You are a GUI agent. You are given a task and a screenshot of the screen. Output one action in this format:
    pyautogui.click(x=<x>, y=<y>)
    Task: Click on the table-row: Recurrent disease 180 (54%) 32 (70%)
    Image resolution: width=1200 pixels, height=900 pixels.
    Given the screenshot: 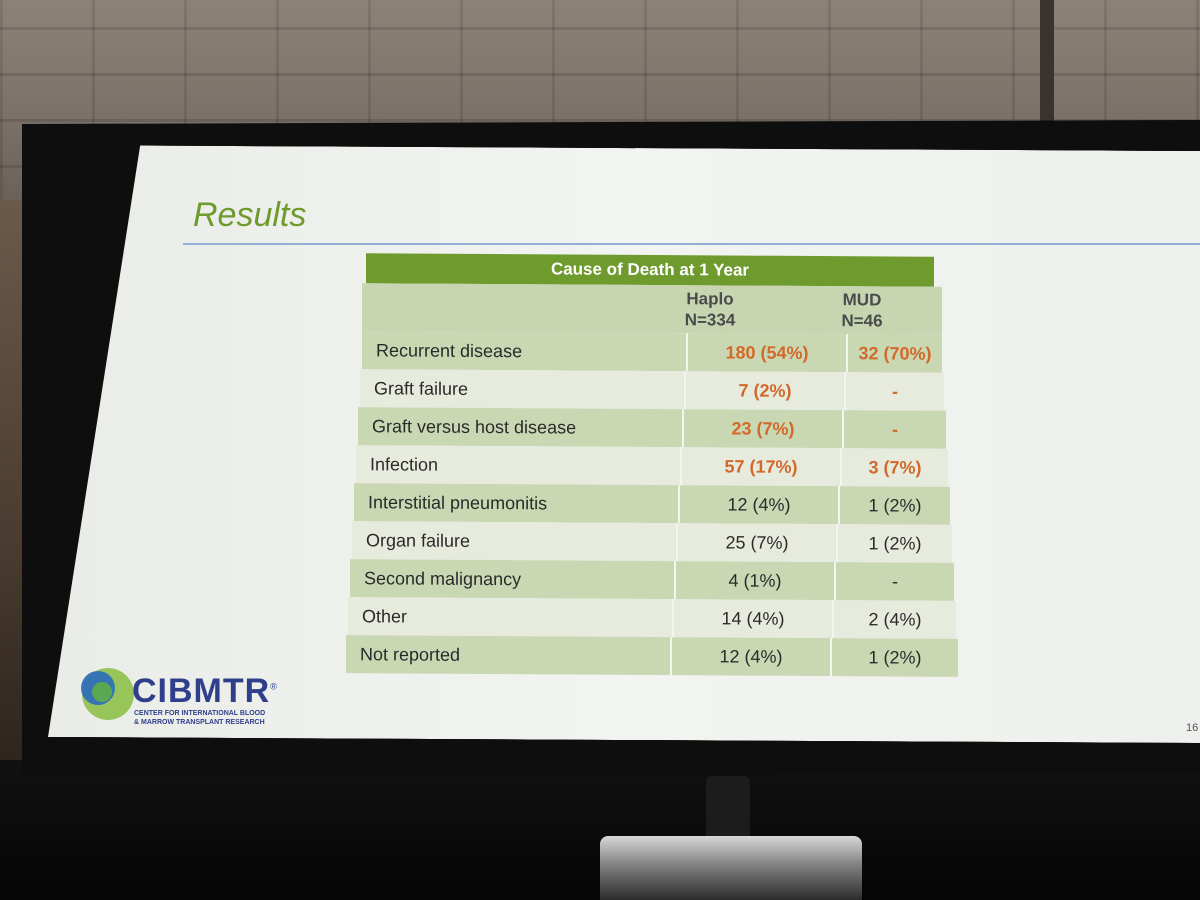 What is the action you would take?
    pyautogui.click(x=652, y=352)
    